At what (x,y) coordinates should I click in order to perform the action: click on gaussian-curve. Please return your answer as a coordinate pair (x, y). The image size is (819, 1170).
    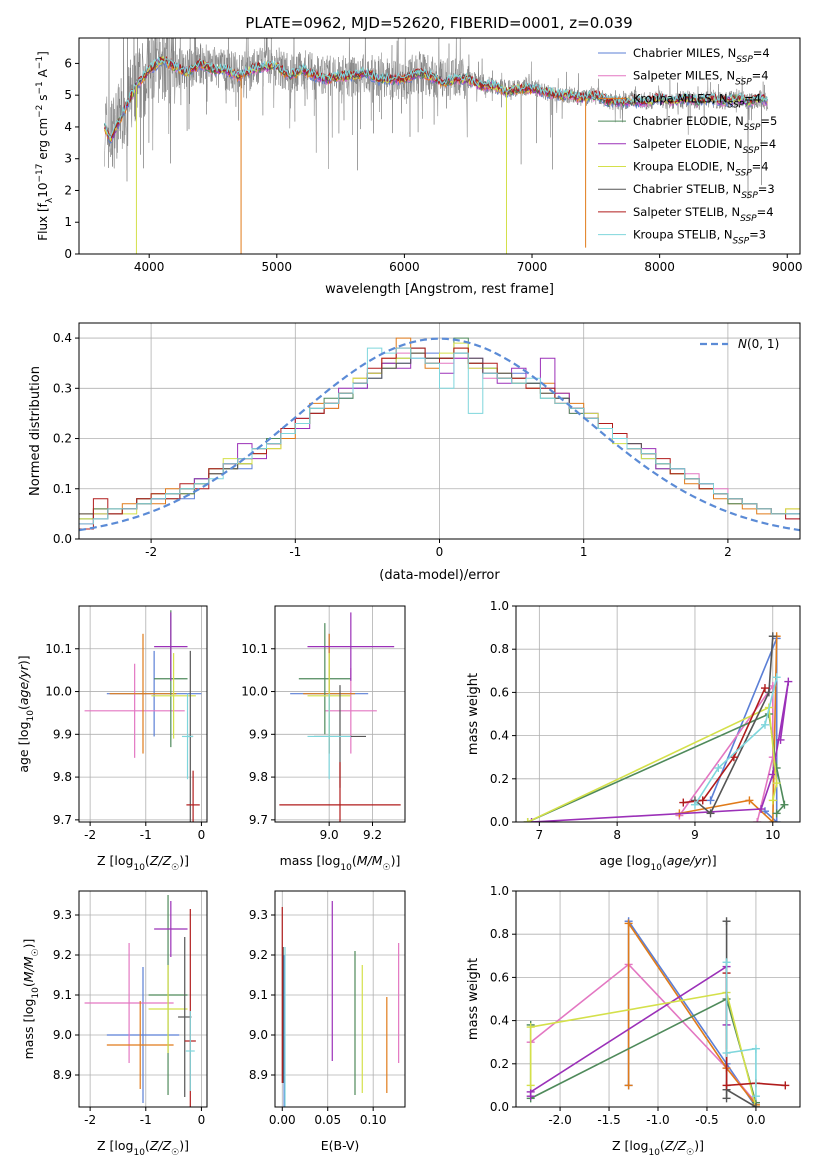
    Looking at the image, I should click on (439, 434).